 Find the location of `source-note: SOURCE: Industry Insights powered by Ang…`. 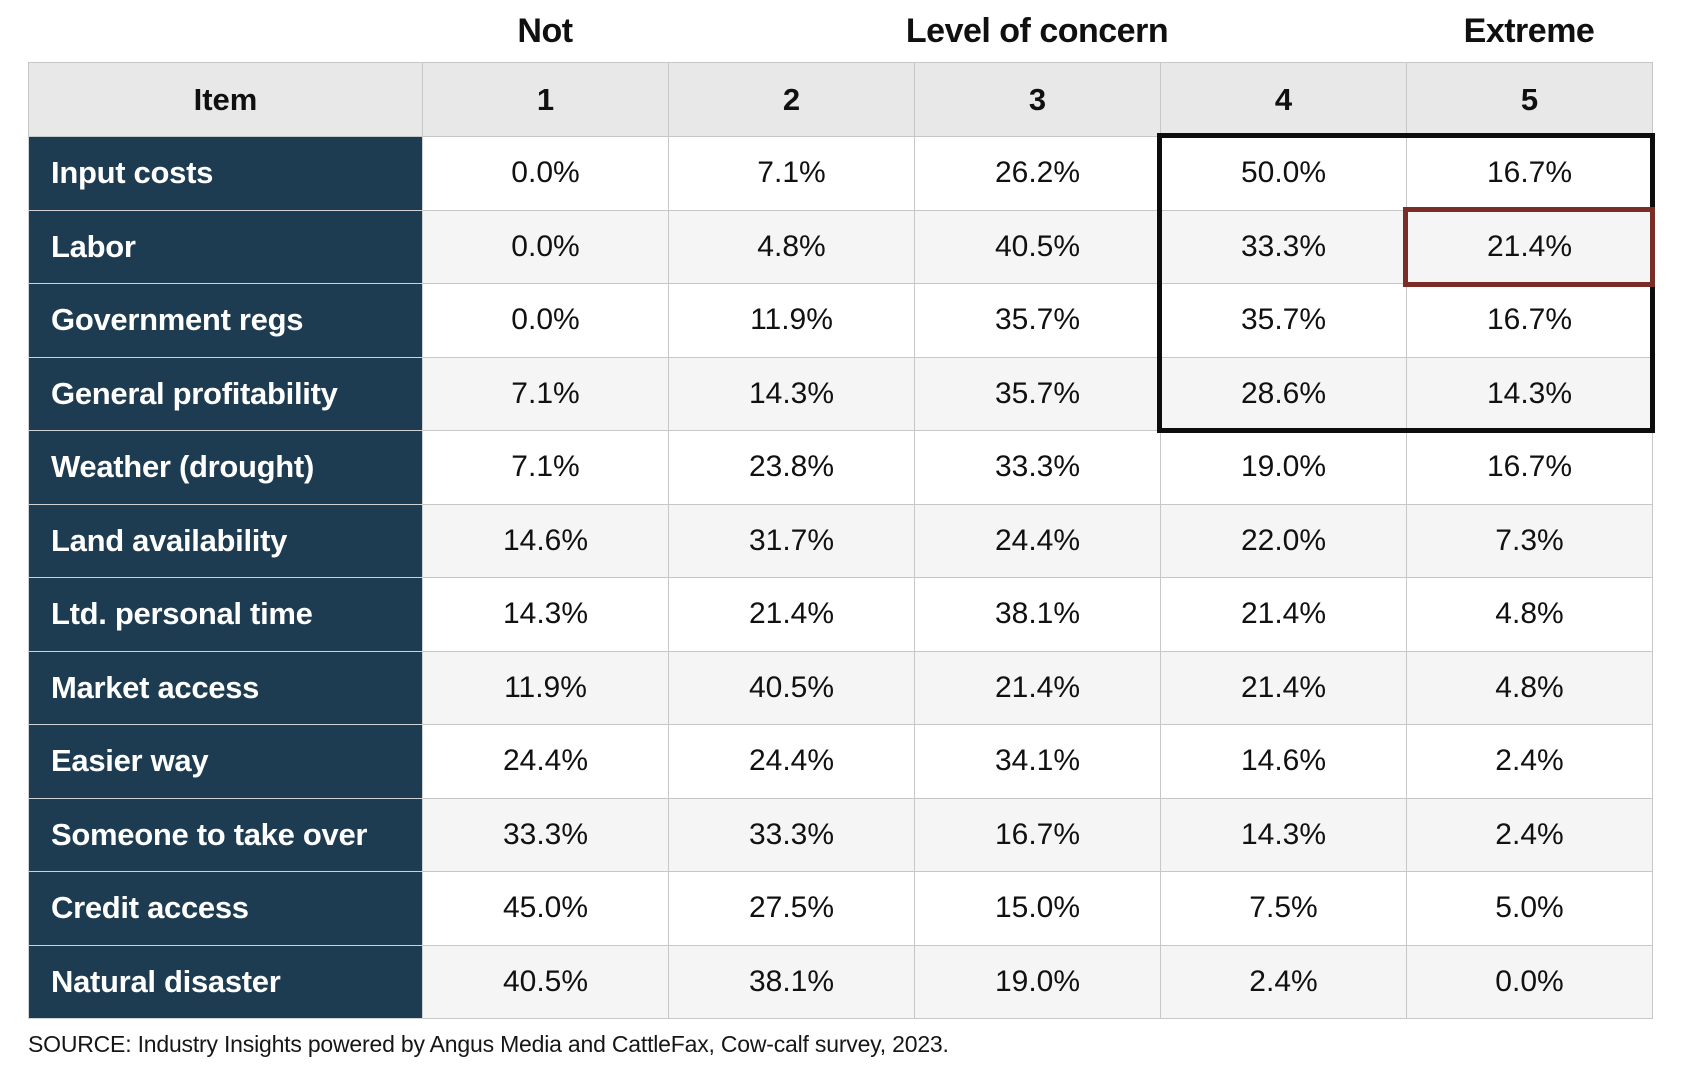

source-note: SOURCE: Industry Insights powered by Ang… is located at coordinates (488, 1044).